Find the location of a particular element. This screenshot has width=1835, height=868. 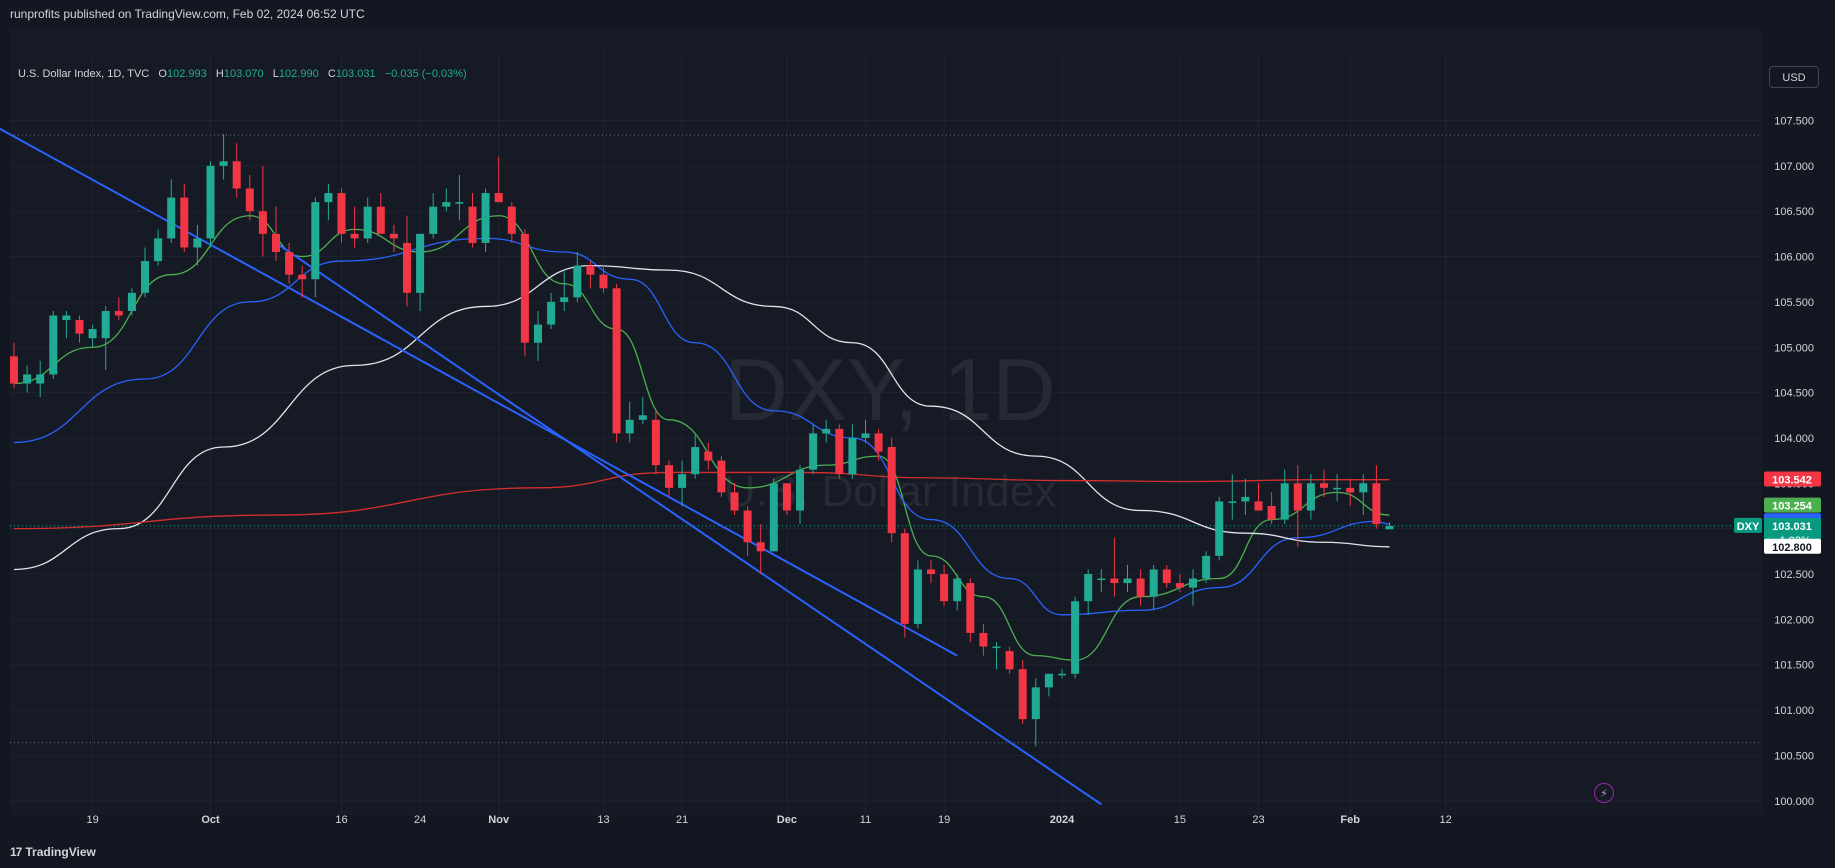

price-tick-label: 107.000 is located at coordinates (1794, 167).